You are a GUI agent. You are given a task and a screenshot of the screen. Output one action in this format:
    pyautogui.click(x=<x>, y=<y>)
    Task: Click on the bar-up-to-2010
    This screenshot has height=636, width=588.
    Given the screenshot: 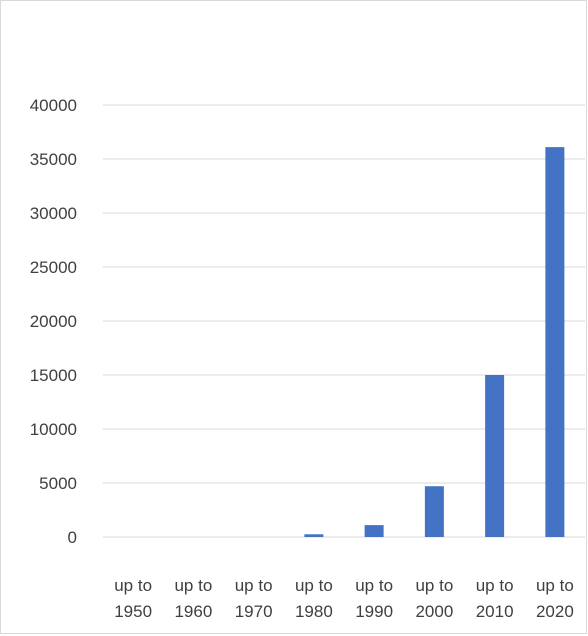 What is the action you would take?
    pyautogui.click(x=495, y=456)
    